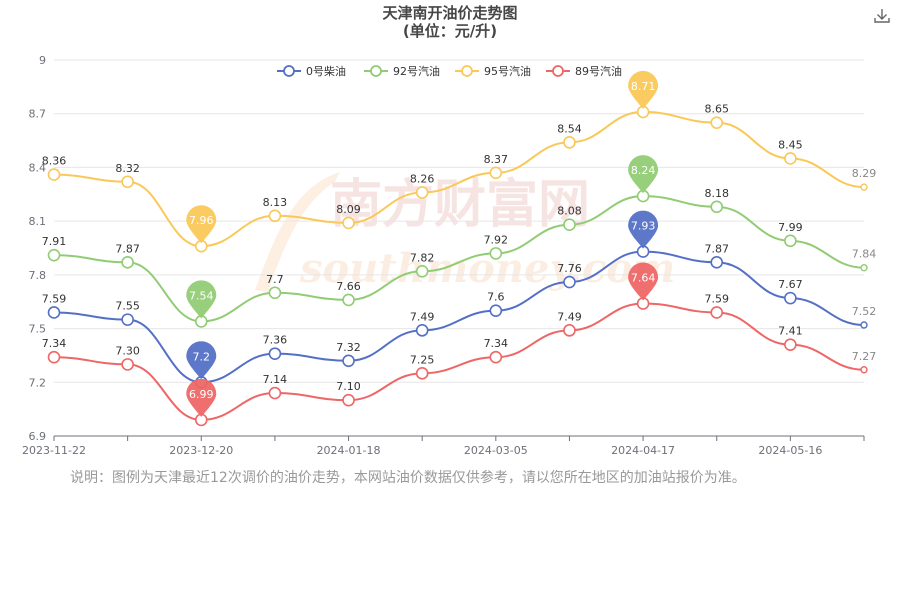  Describe the element at coordinates (716, 109) in the screenshot. I see `data-label: 8.65` at that location.